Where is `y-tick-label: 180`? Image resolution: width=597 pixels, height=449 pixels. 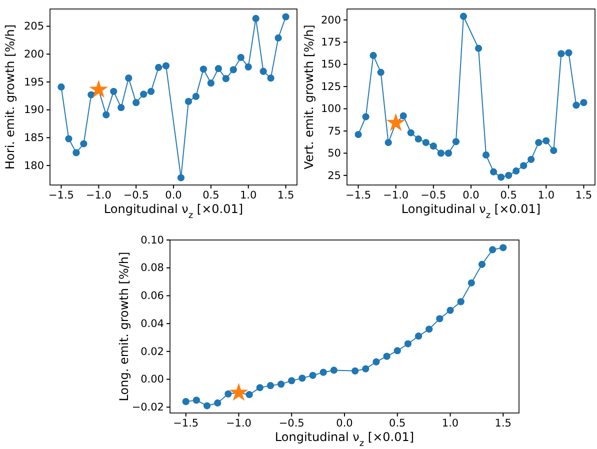 y-tick-label: 180 is located at coordinates (34, 166).